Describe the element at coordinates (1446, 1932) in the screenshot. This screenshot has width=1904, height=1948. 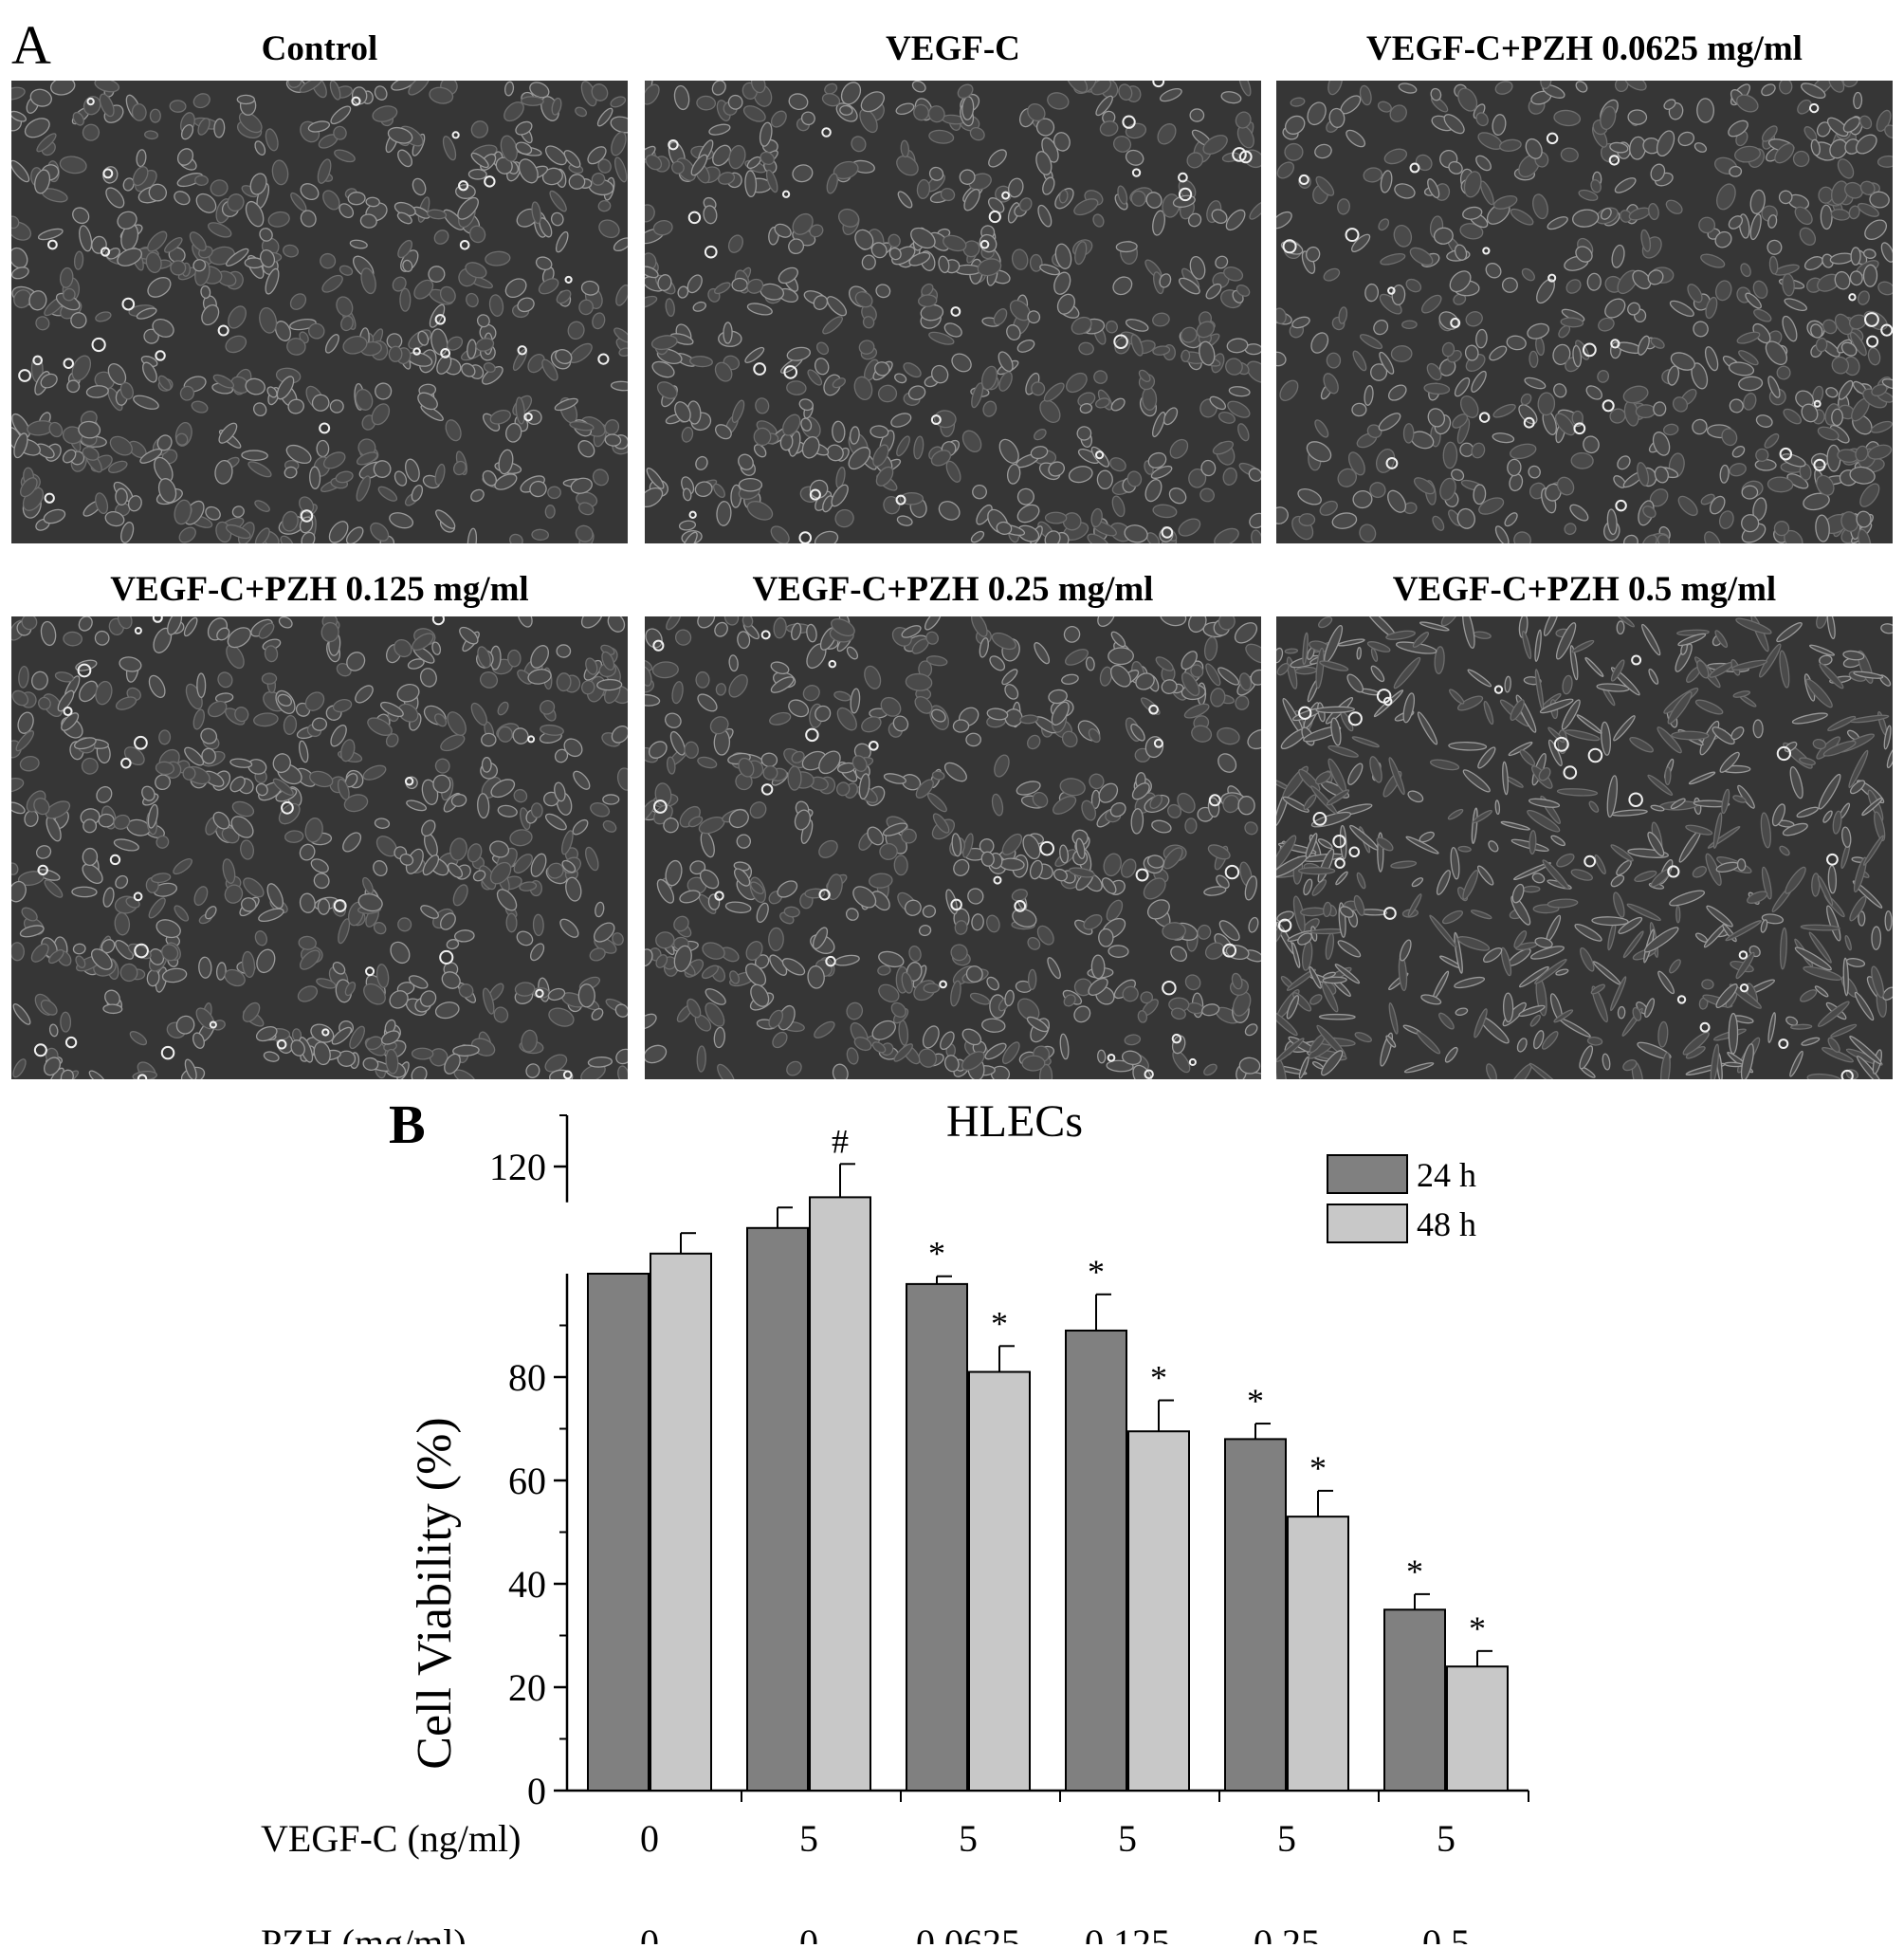
I see `pzh-value-label: 0.5` at that location.